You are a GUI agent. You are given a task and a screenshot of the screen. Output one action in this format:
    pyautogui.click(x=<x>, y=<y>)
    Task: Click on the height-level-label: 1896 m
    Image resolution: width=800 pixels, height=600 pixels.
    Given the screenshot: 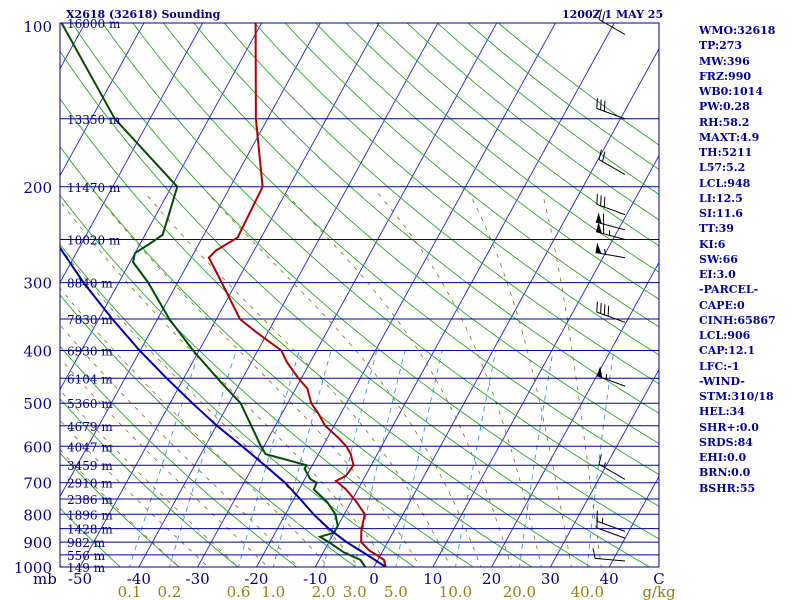 What is the action you would take?
    pyautogui.click(x=90, y=515)
    